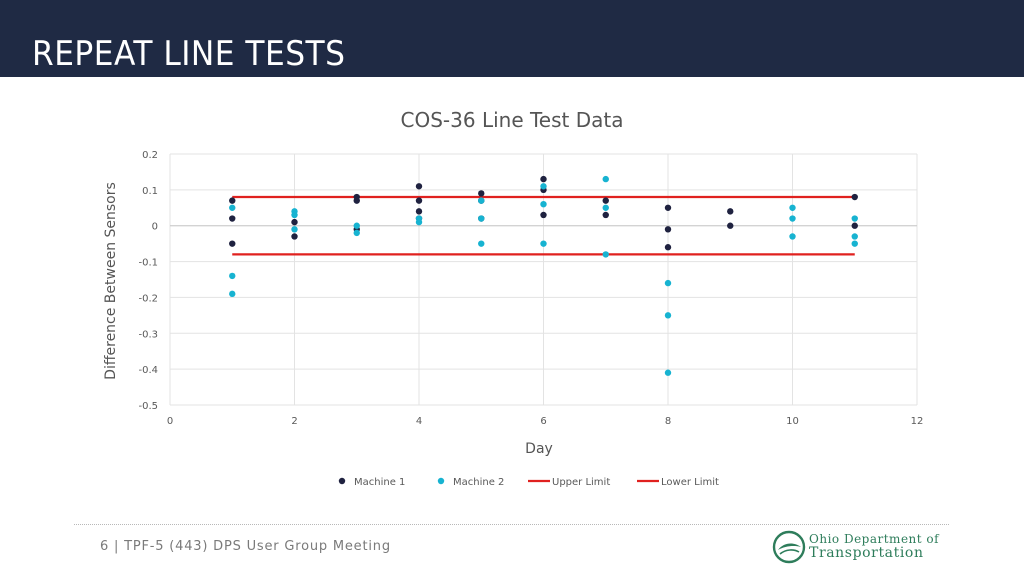  What do you see at coordinates (189, 54) in the screenshot?
I see `slide-title: REPEAT LINE TESTS` at bounding box center [189, 54].